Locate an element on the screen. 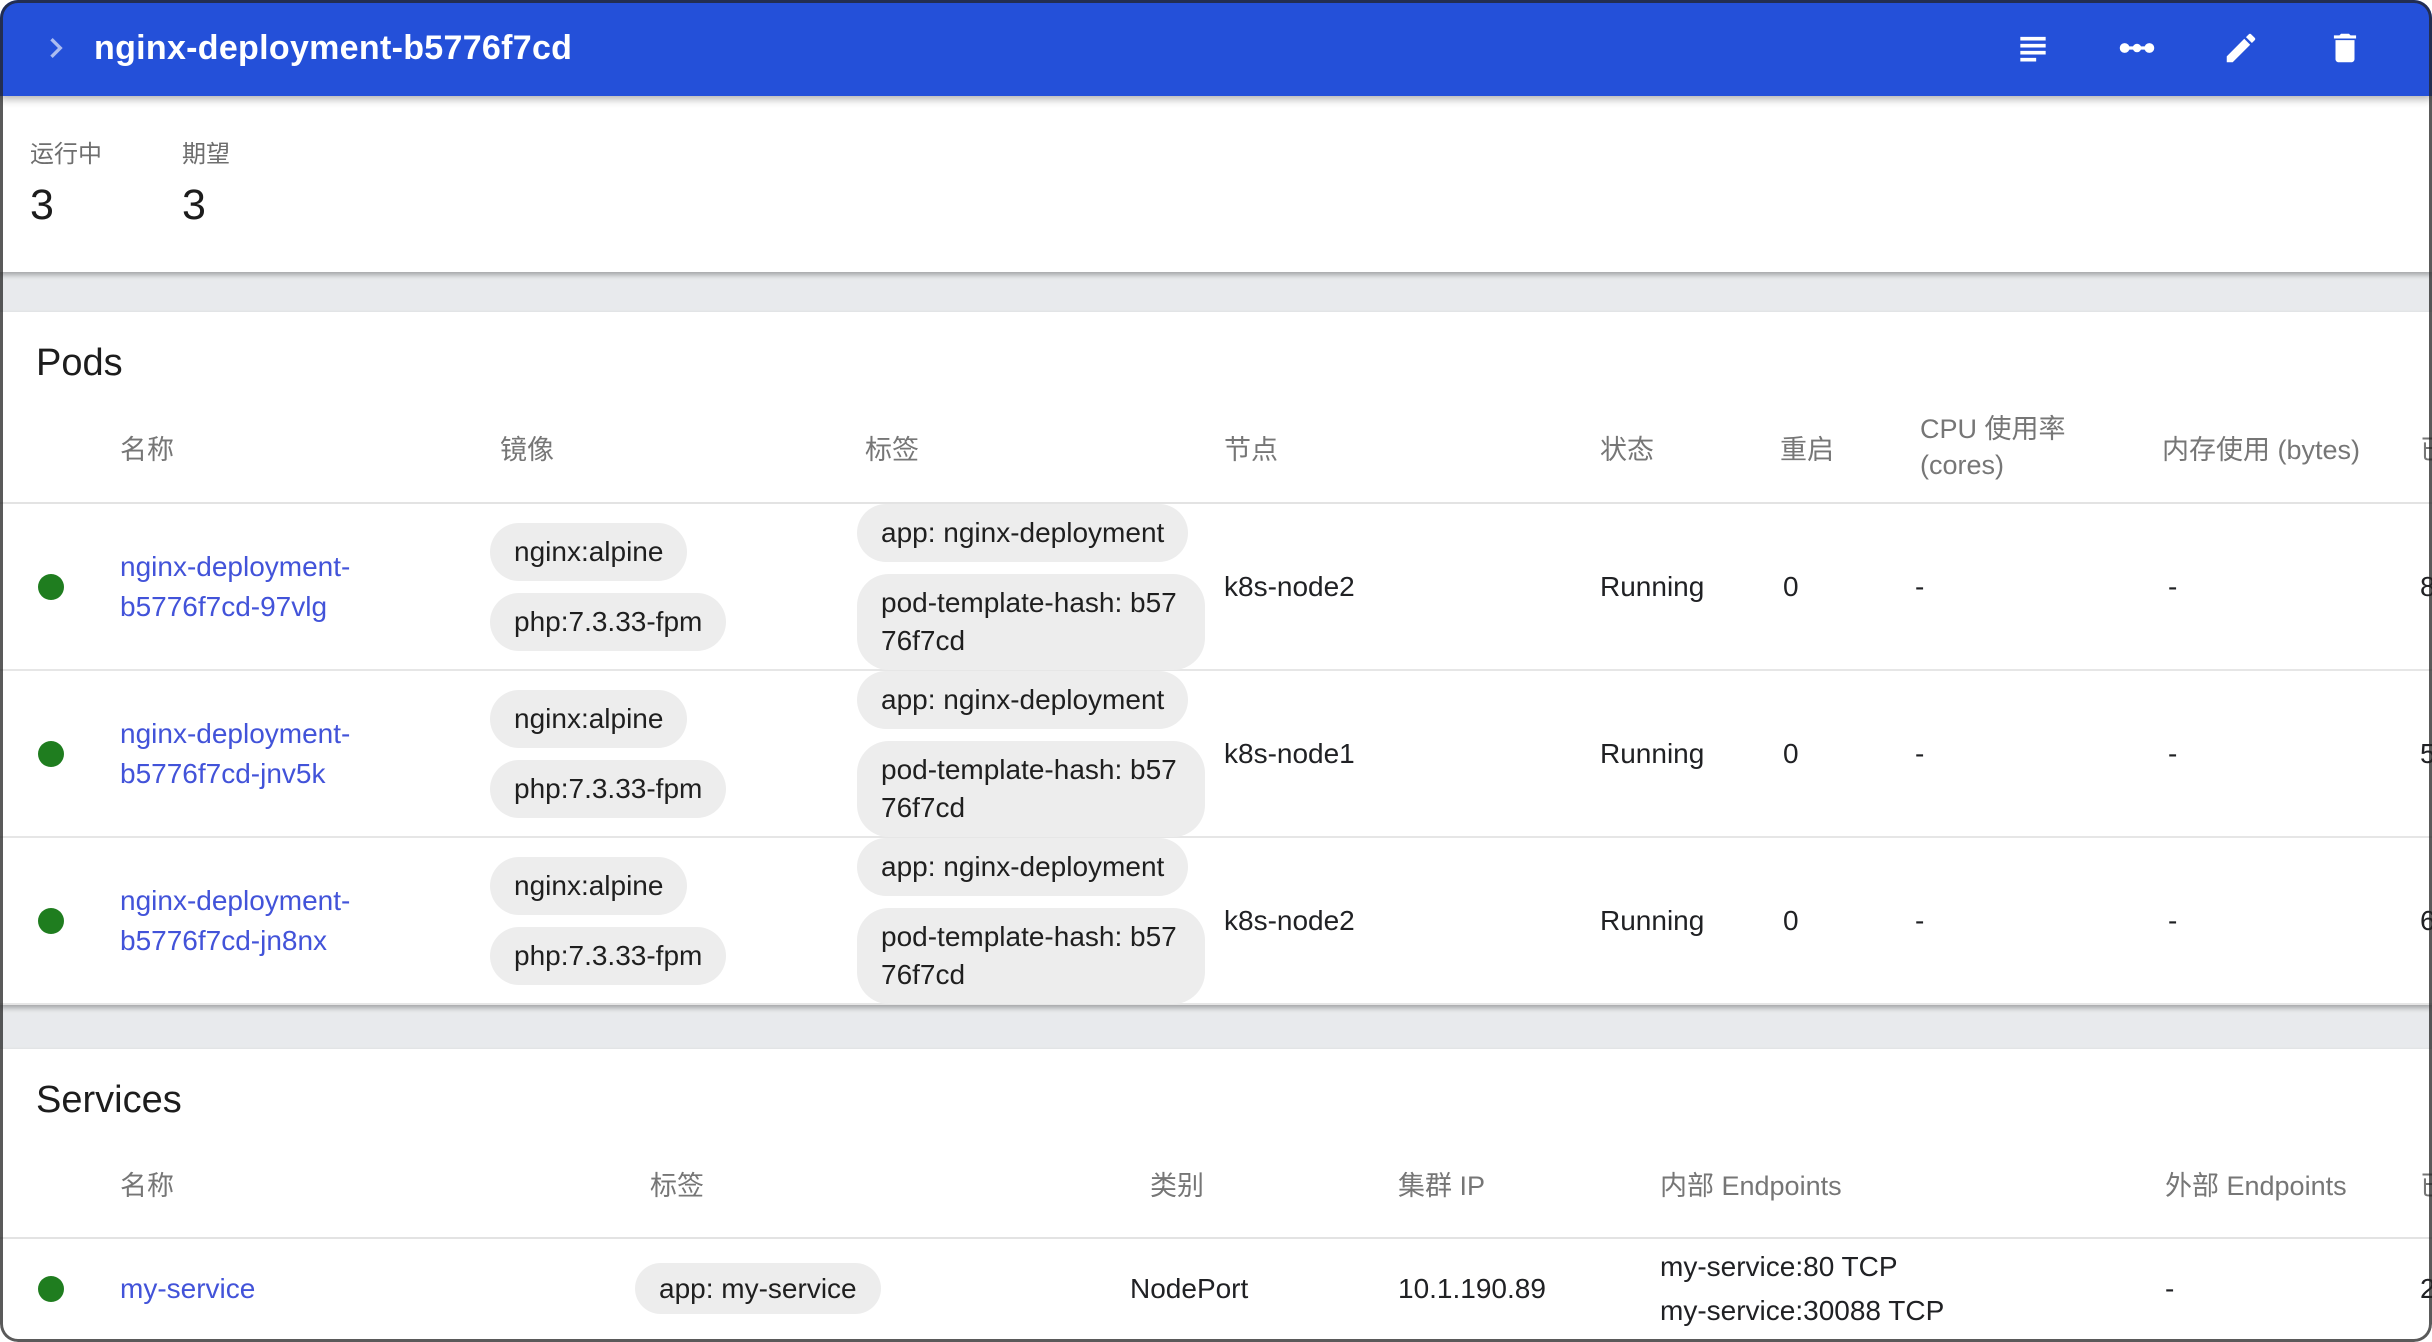 The height and width of the screenshot is (1342, 2432). cell-created: 5 is located at coordinates (2426, 753).